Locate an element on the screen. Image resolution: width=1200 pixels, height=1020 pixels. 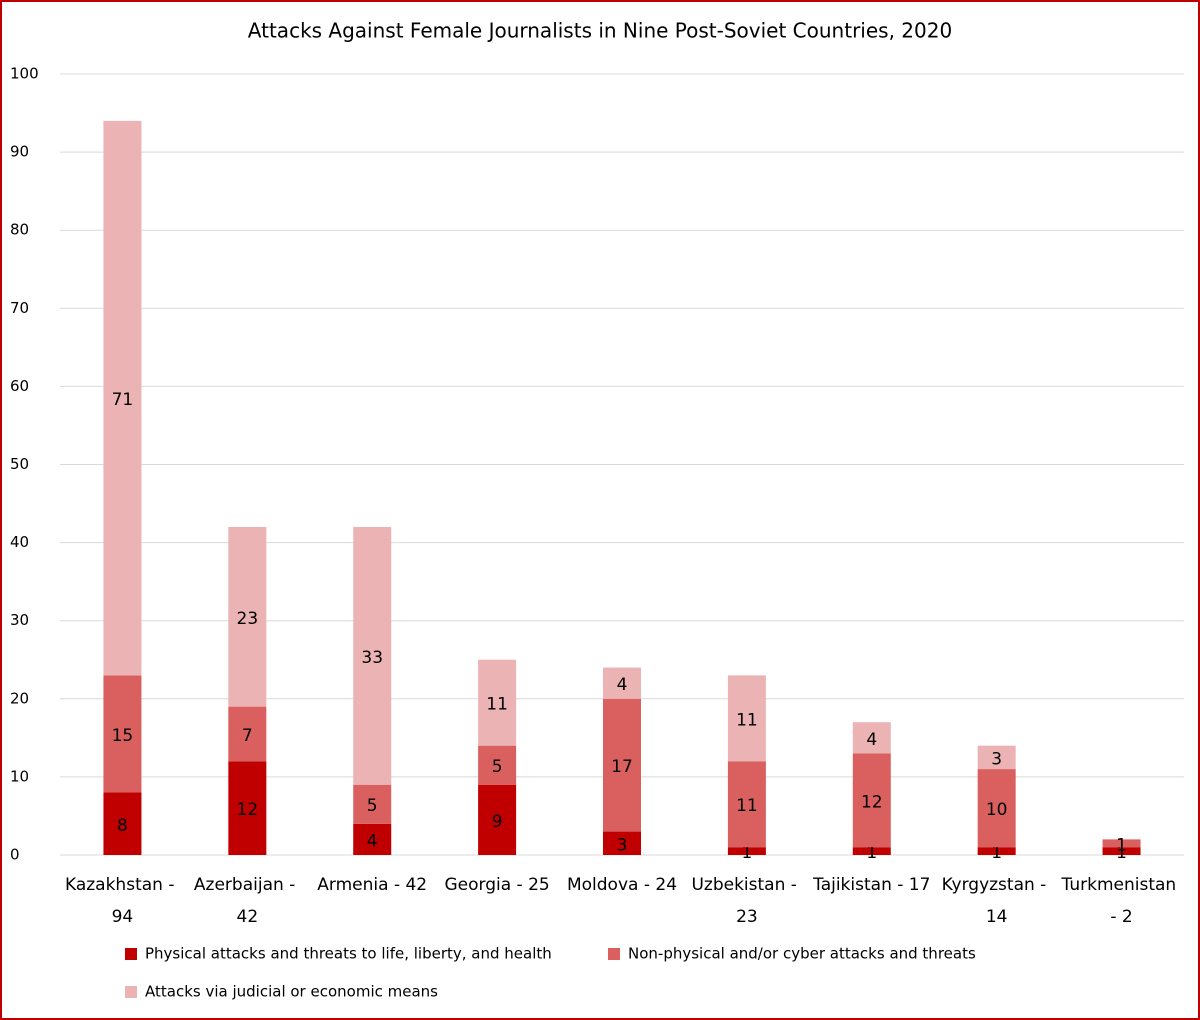
y-tick-label: 20 is located at coordinates (19, 698).